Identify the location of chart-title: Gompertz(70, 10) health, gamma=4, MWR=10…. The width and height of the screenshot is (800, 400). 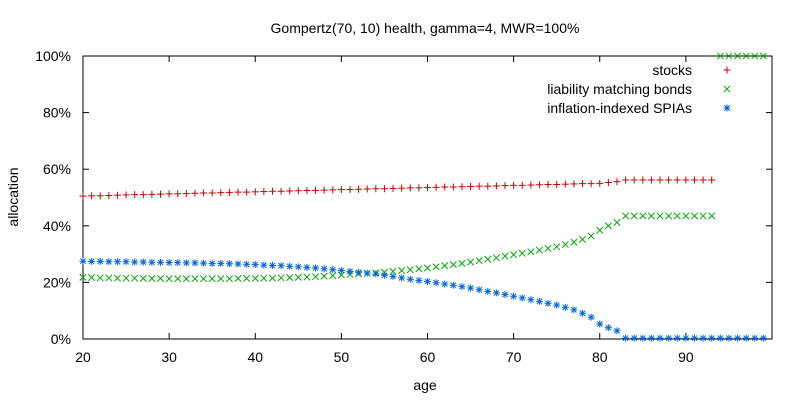
(425, 28).